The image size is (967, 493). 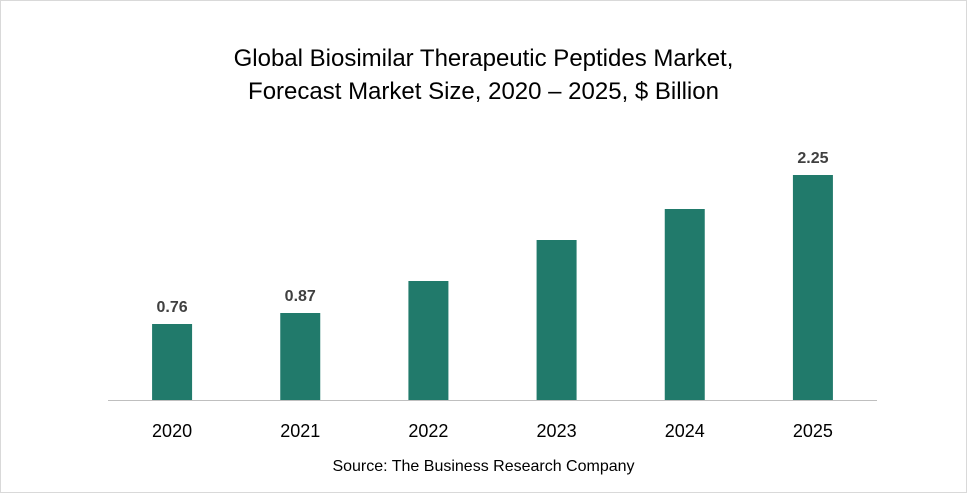 What do you see at coordinates (172, 362) in the screenshot?
I see `bar-2020` at bounding box center [172, 362].